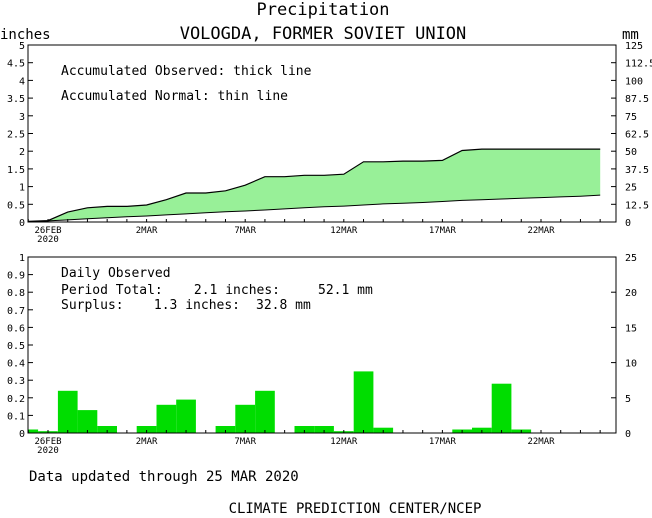 This screenshot has width=652, height=518. Describe the element at coordinates (164, 477) in the screenshot. I see `data-updated-note: Data updated through 25 MAR 2020` at that location.